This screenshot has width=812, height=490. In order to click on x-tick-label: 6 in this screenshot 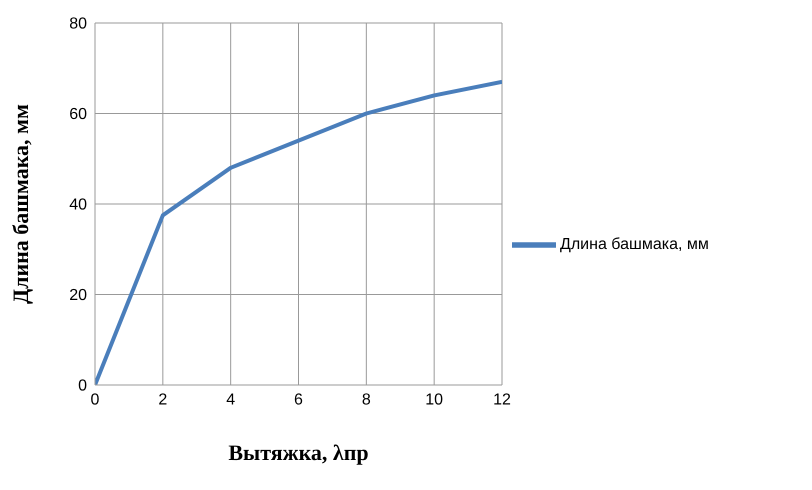, I will do `click(299, 399)`.